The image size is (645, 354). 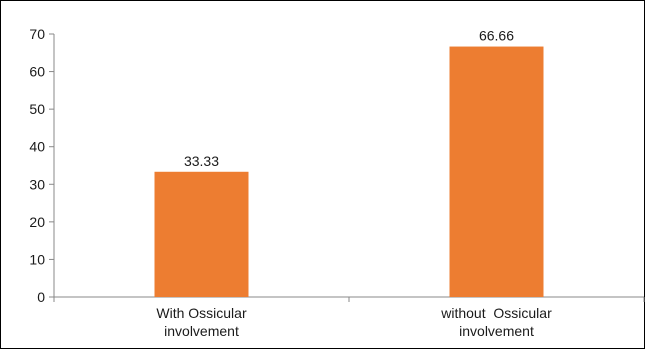 What do you see at coordinates (37, 109) in the screenshot?
I see `y-tick-label: 50` at bounding box center [37, 109].